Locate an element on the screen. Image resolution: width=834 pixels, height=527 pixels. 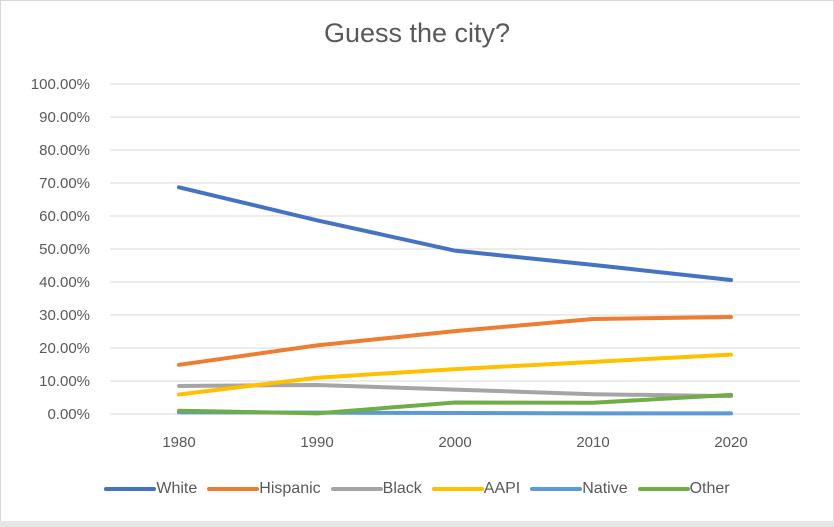
series-line-black is located at coordinates (455, 390).